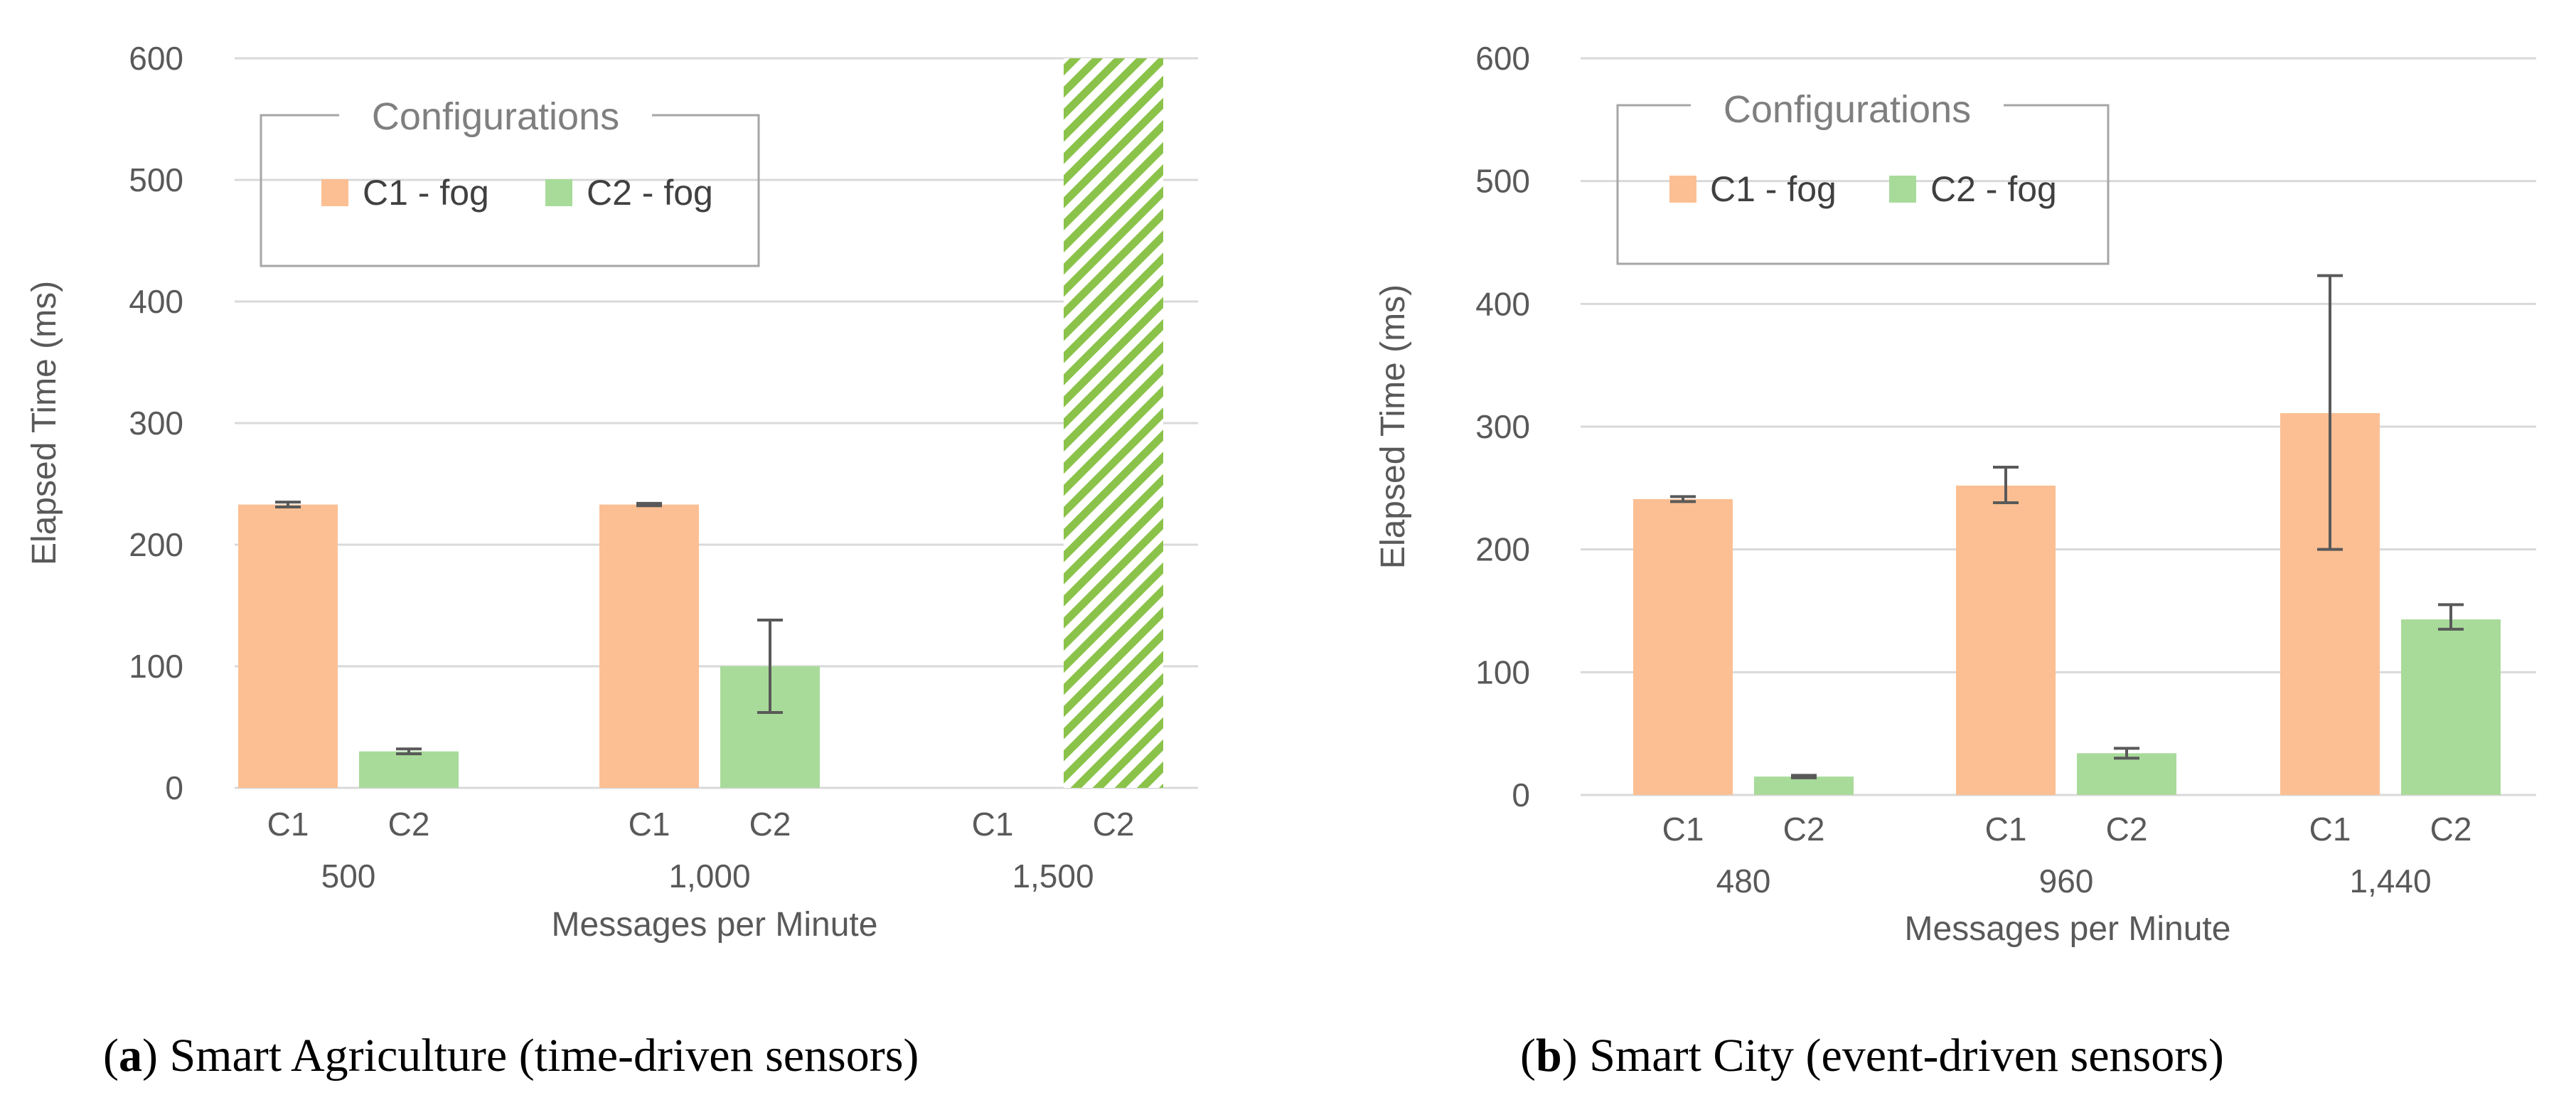 The width and height of the screenshot is (2576, 1105). I want to click on x-category-label: 500, so click(348, 876).